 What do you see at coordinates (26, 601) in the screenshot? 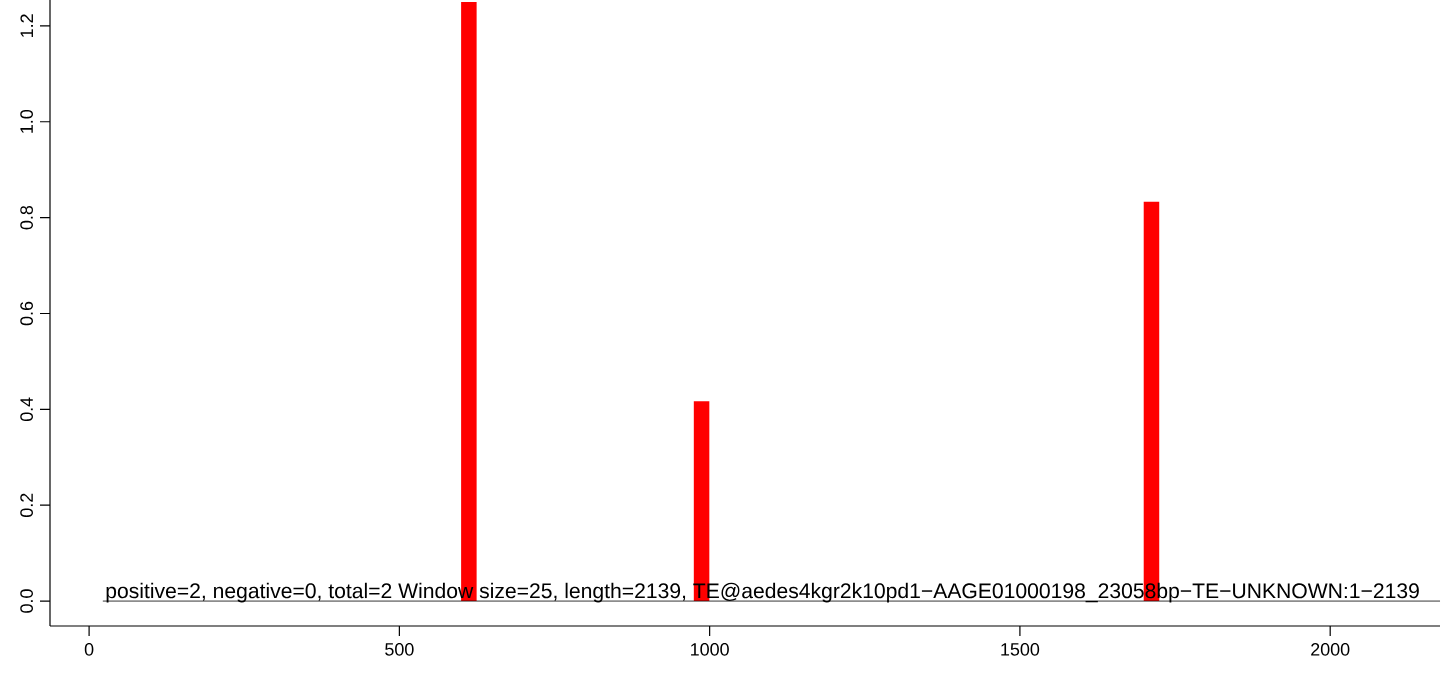
I see `y-tick-label: 0.0` at bounding box center [26, 601].